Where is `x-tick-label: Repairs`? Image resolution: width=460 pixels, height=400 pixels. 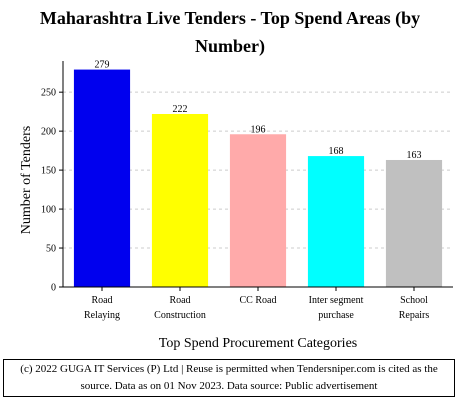 x-tick-label: Repairs is located at coordinates (414, 315).